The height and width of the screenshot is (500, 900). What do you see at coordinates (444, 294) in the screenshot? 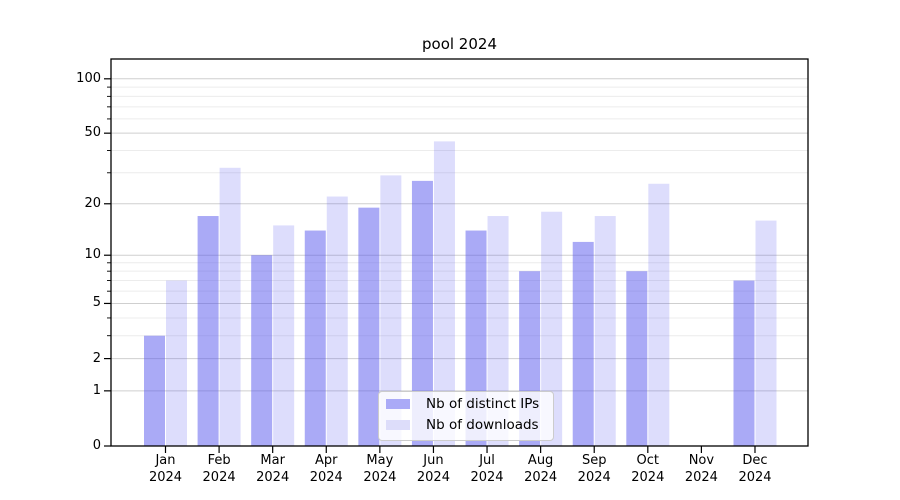
I see `bar-downloads-jun-2024` at bounding box center [444, 294].